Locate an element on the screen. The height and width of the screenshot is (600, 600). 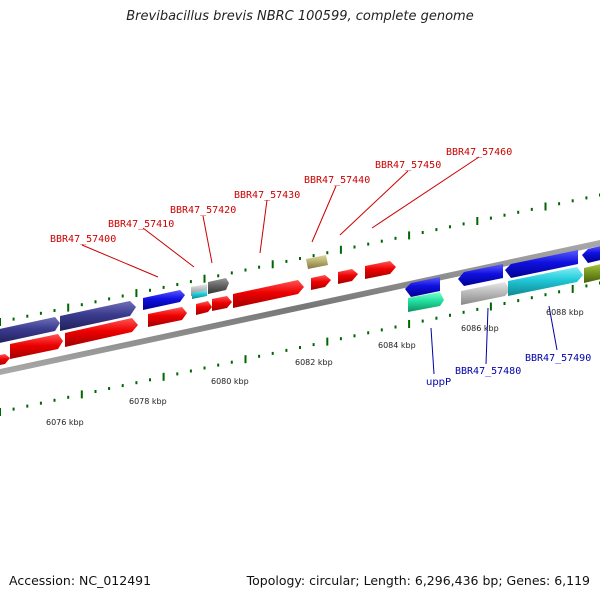
red-genes is located at coordinates (198, 313).